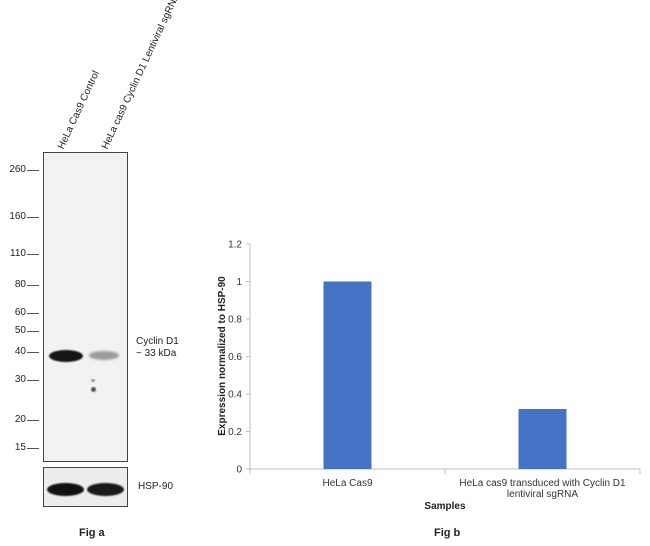  Describe the element at coordinates (65, 489) in the screenshot. I see `hsp90-band-control` at that location.